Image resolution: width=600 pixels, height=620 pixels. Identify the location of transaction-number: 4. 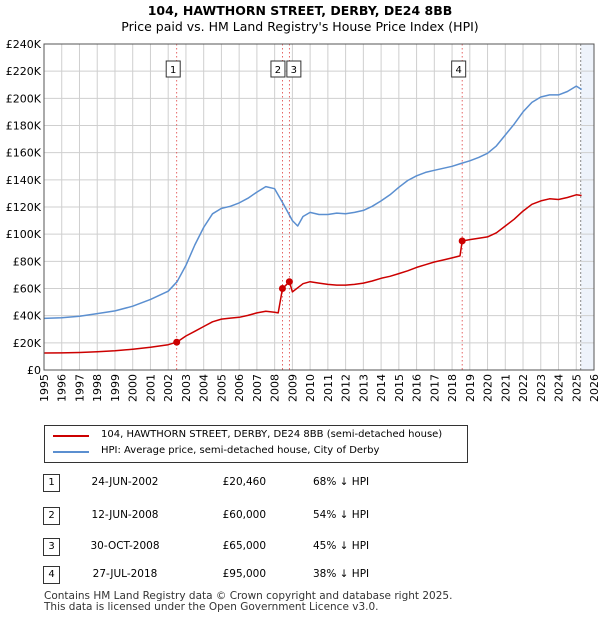
(51, 575).